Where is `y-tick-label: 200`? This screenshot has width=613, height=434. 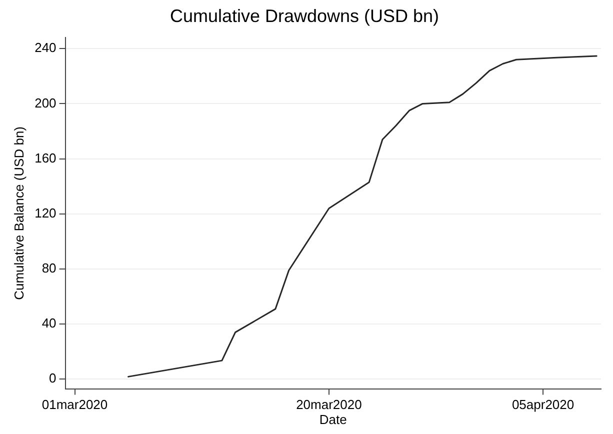
y-tick-label: 200 is located at coordinates (45, 102).